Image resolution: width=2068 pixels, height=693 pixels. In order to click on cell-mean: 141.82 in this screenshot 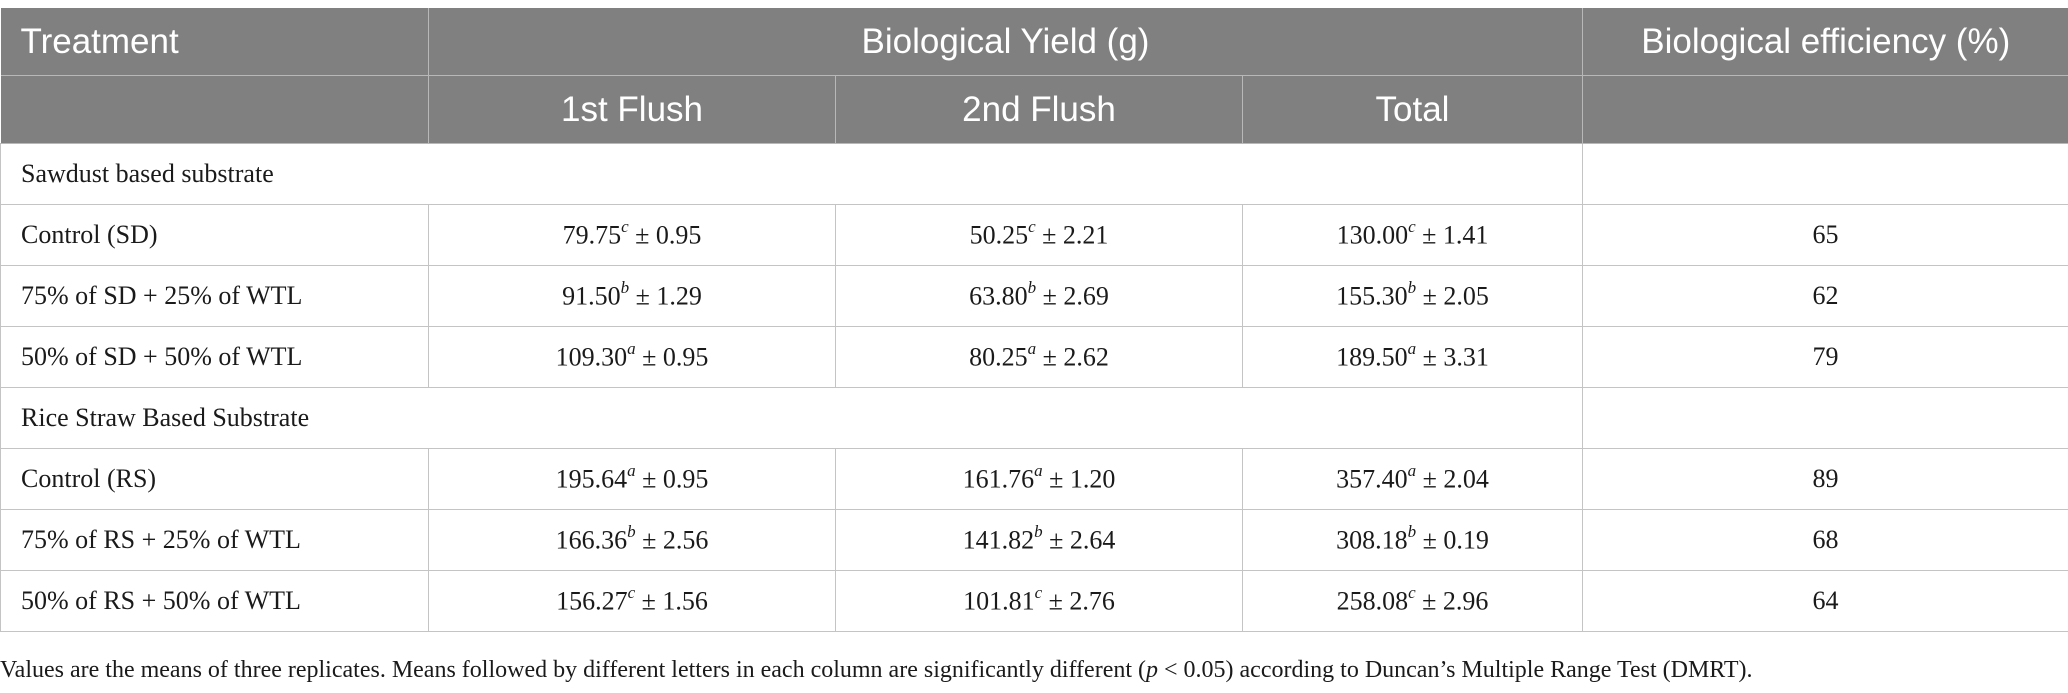, I will do `click(998, 540)`.